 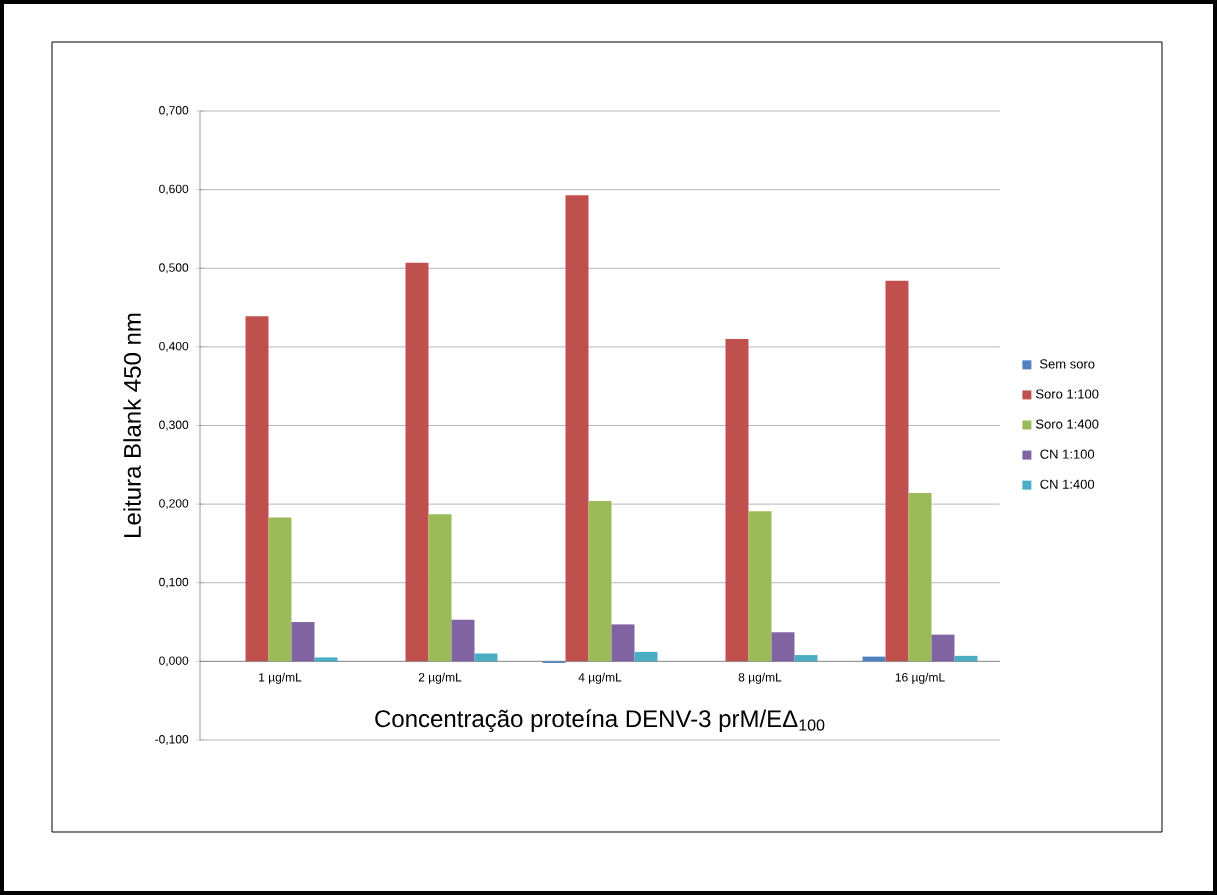 What do you see at coordinates (1067, 454) in the screenshot?
I see `legend-label: CN 1:100` at bounding box center [1067, 454].